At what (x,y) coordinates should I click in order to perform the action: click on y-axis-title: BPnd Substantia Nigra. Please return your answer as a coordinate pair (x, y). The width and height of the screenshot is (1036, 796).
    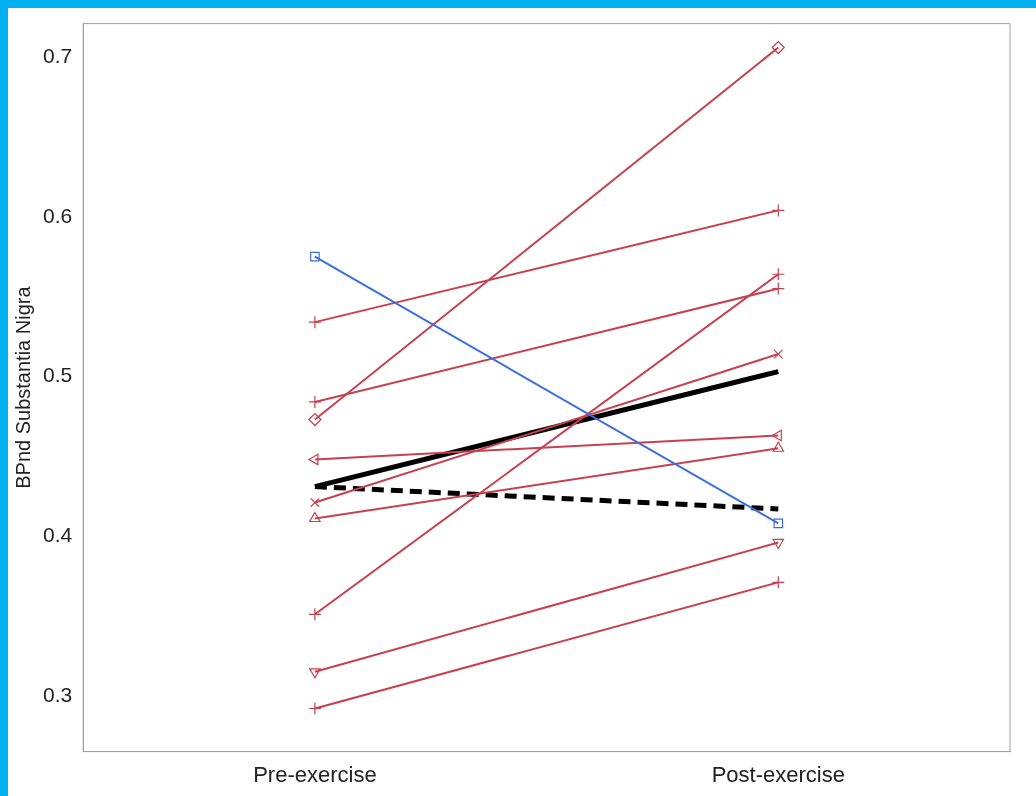
    Looking at the image, I should click on (22, 387).